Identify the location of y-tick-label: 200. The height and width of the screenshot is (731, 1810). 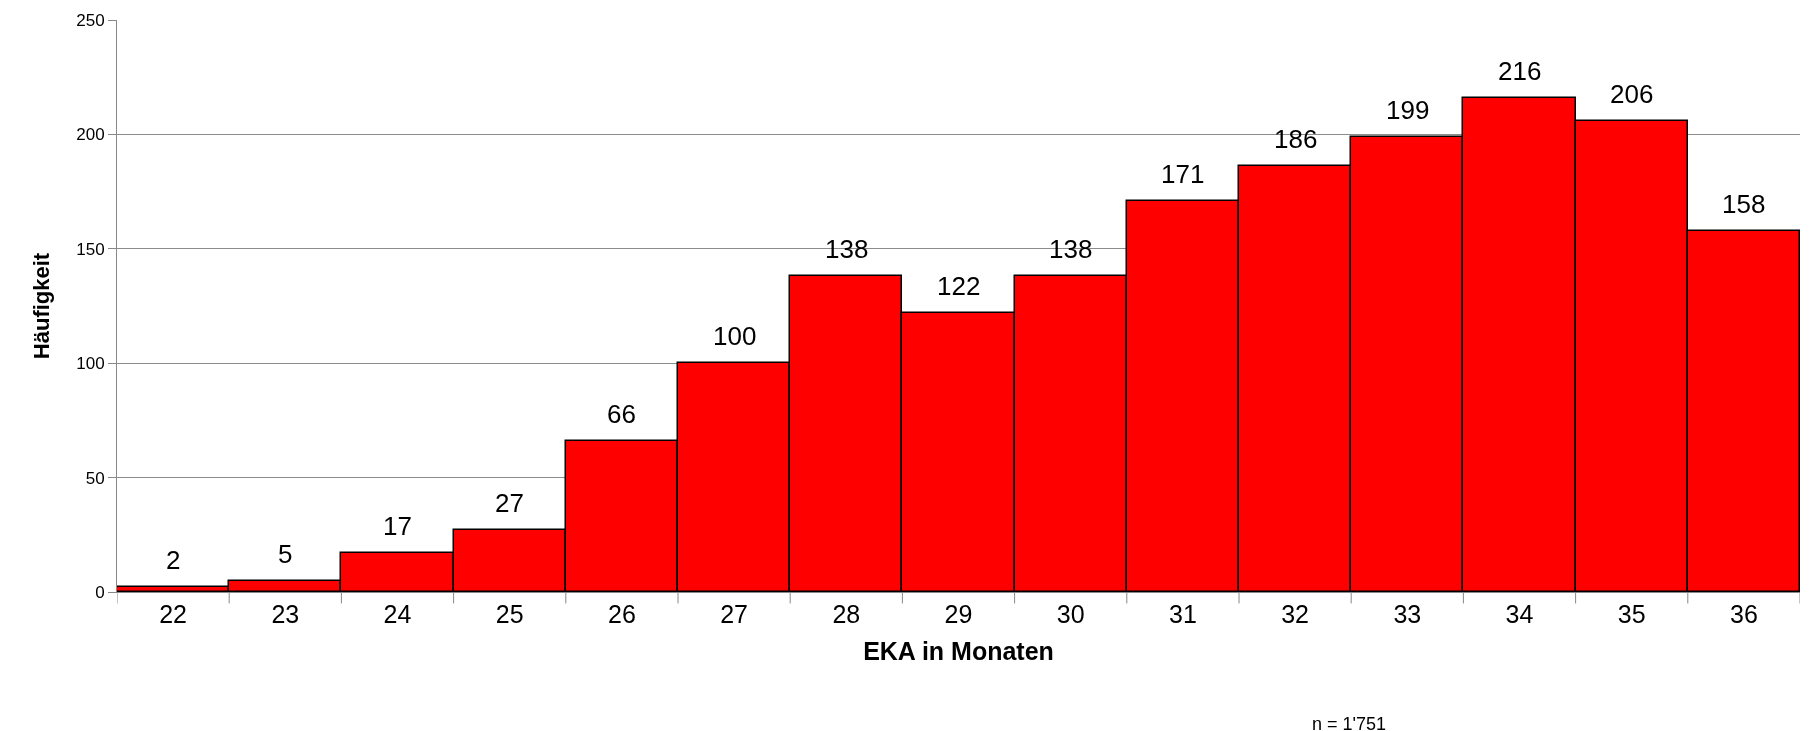
(90, 135).